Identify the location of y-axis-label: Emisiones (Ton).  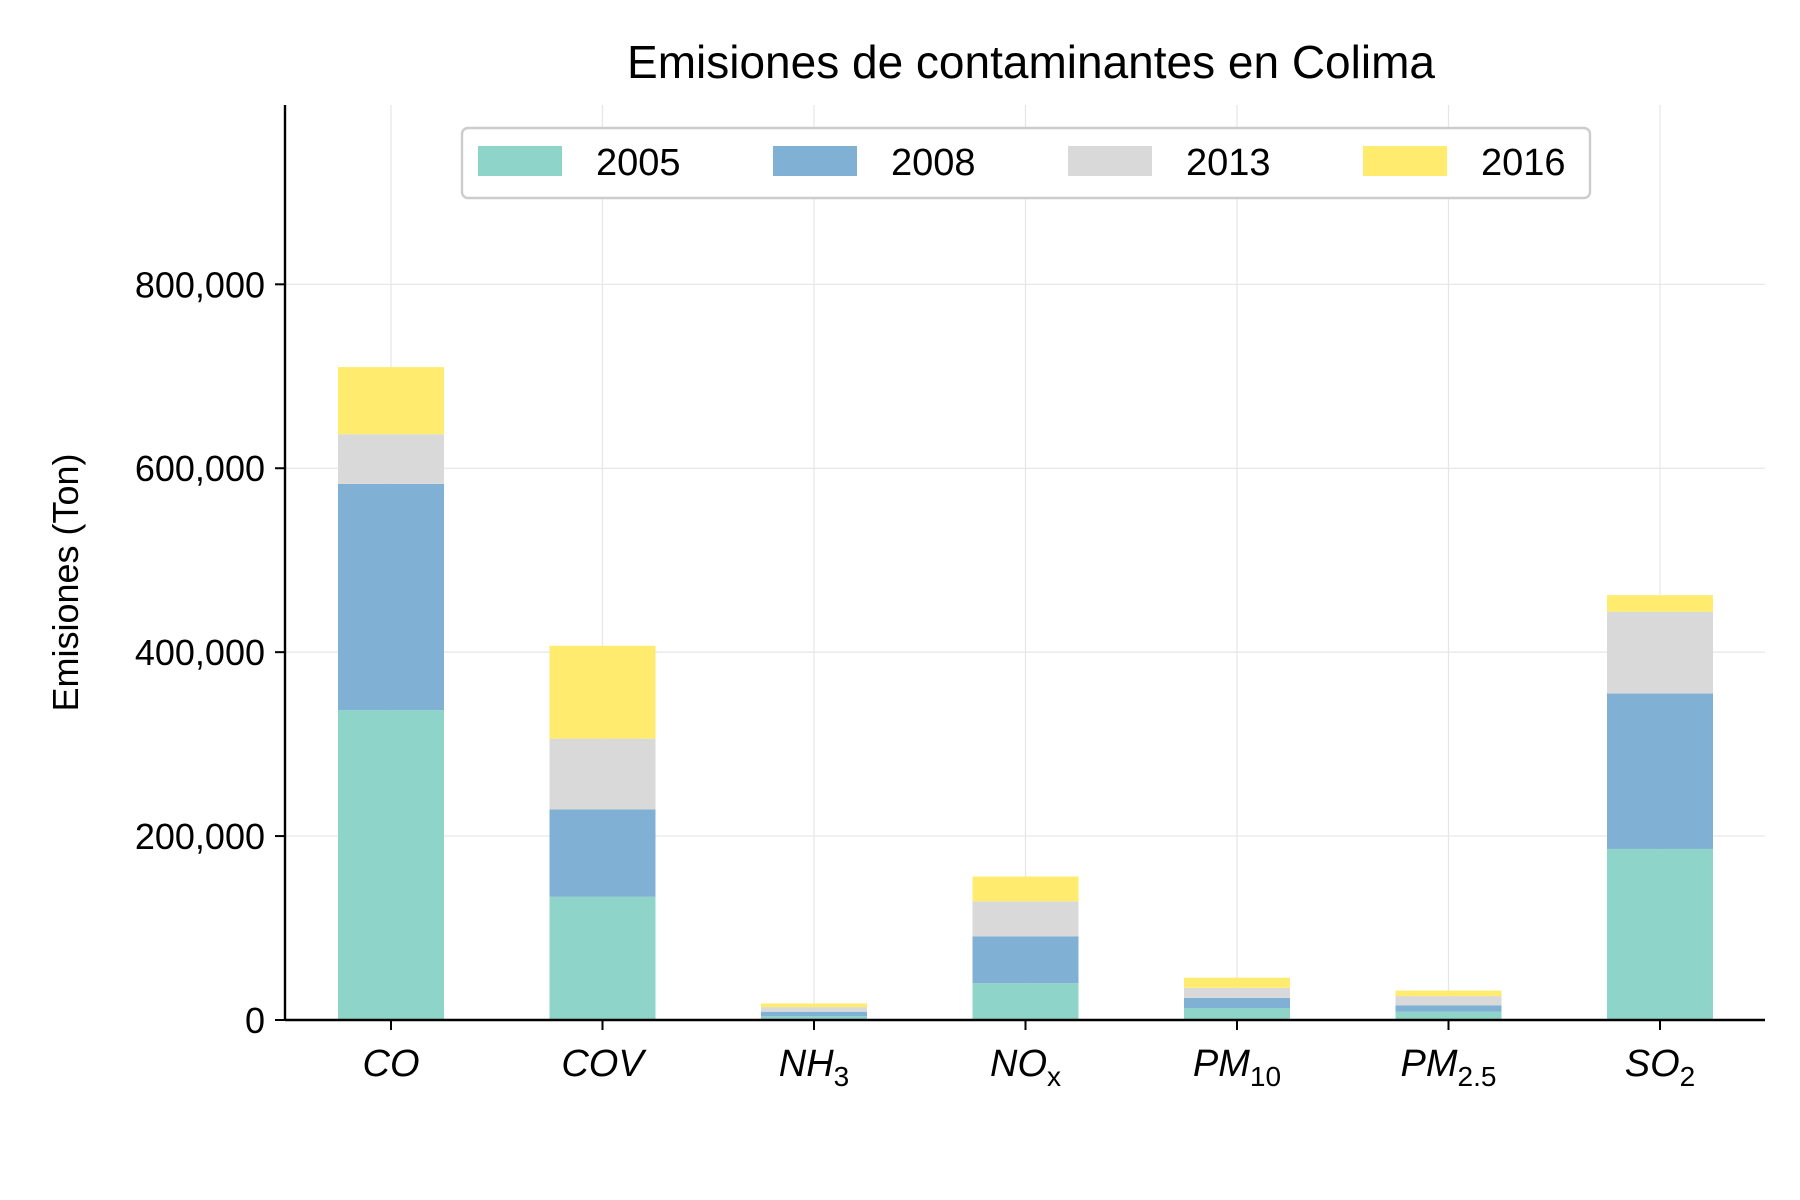
(65, 582).